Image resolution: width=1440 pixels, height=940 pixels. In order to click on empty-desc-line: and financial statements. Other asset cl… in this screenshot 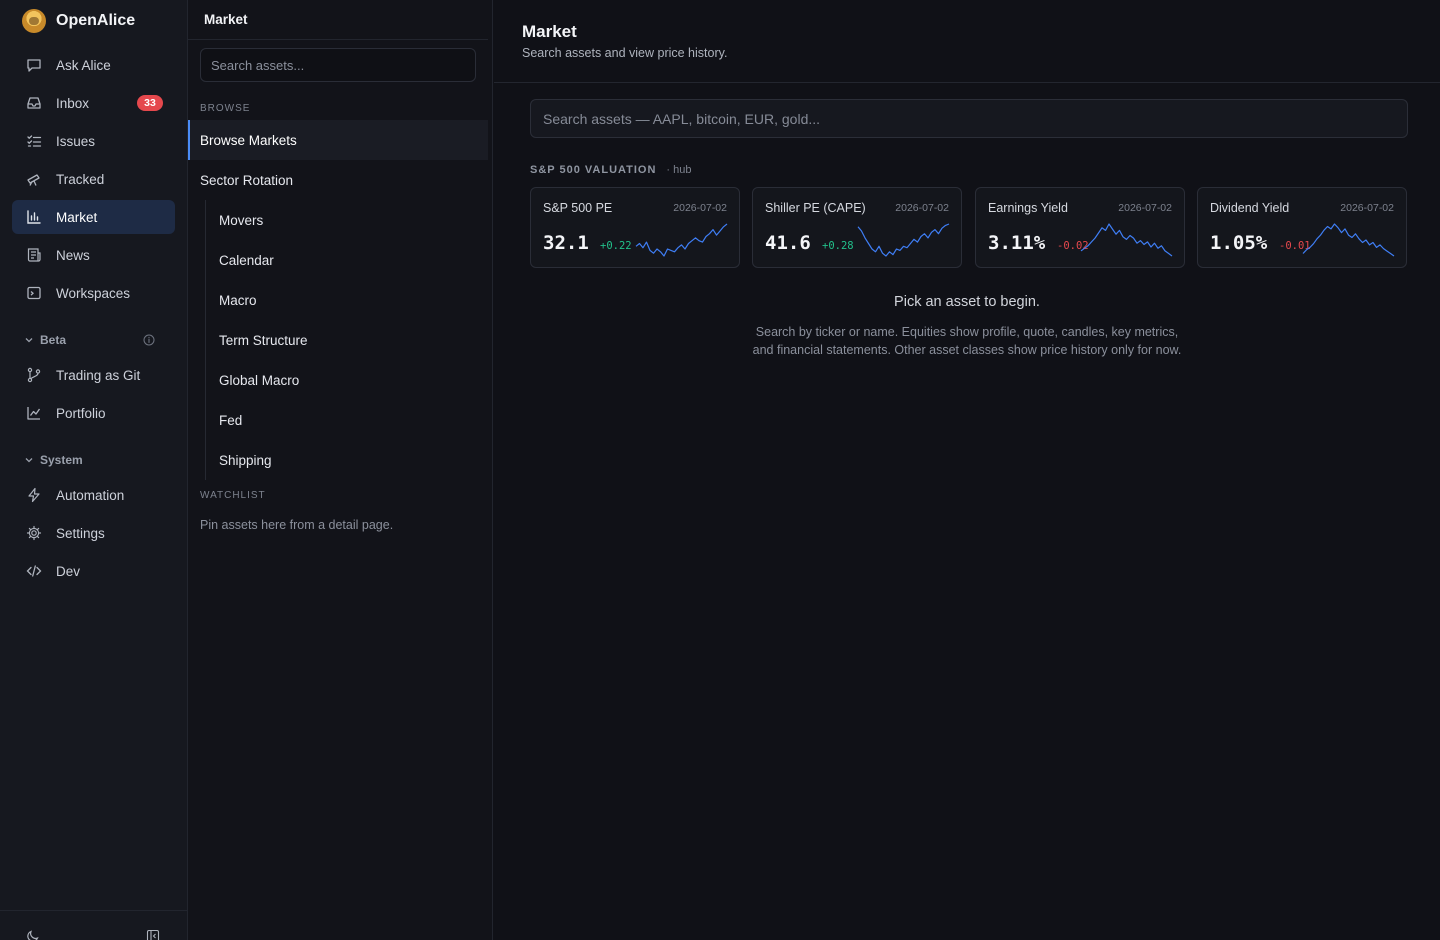, I will do `click(967, 350)`.